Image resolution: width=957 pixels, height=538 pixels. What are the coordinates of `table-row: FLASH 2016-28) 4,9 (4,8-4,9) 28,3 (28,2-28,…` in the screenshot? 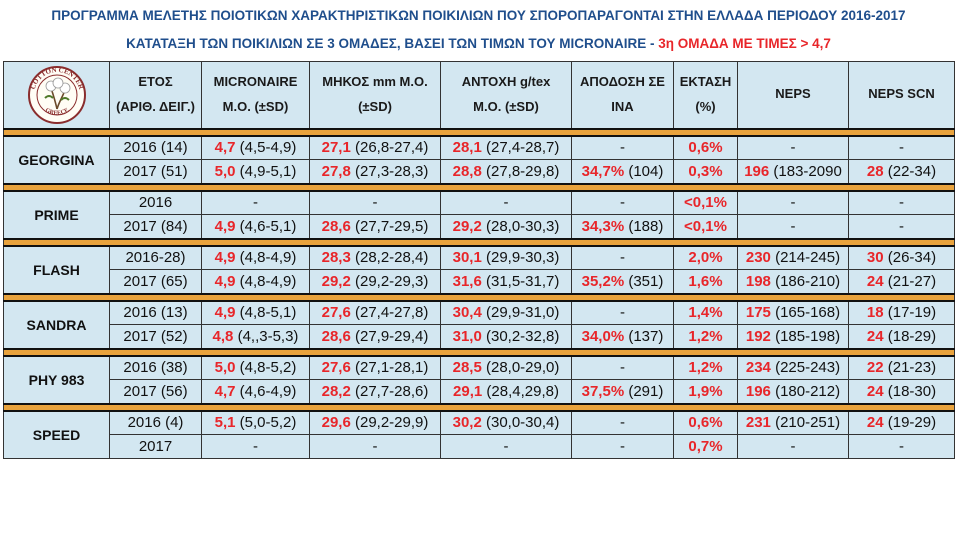 It's located at (479, 269).